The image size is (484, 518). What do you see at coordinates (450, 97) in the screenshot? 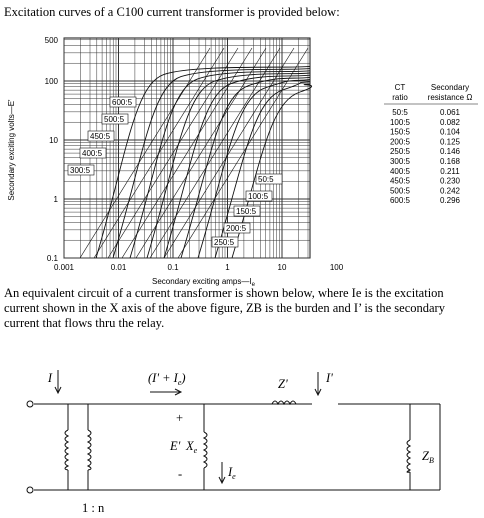
I see `table-header: resistance Ω` at bounding box center [450, 97].